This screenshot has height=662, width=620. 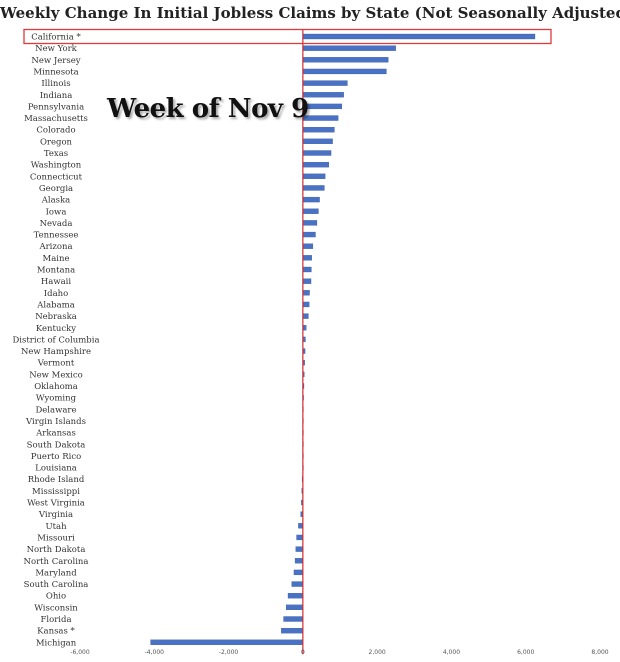 I want to click on x-tick-label: 4,000, so click(x=451, y=652).